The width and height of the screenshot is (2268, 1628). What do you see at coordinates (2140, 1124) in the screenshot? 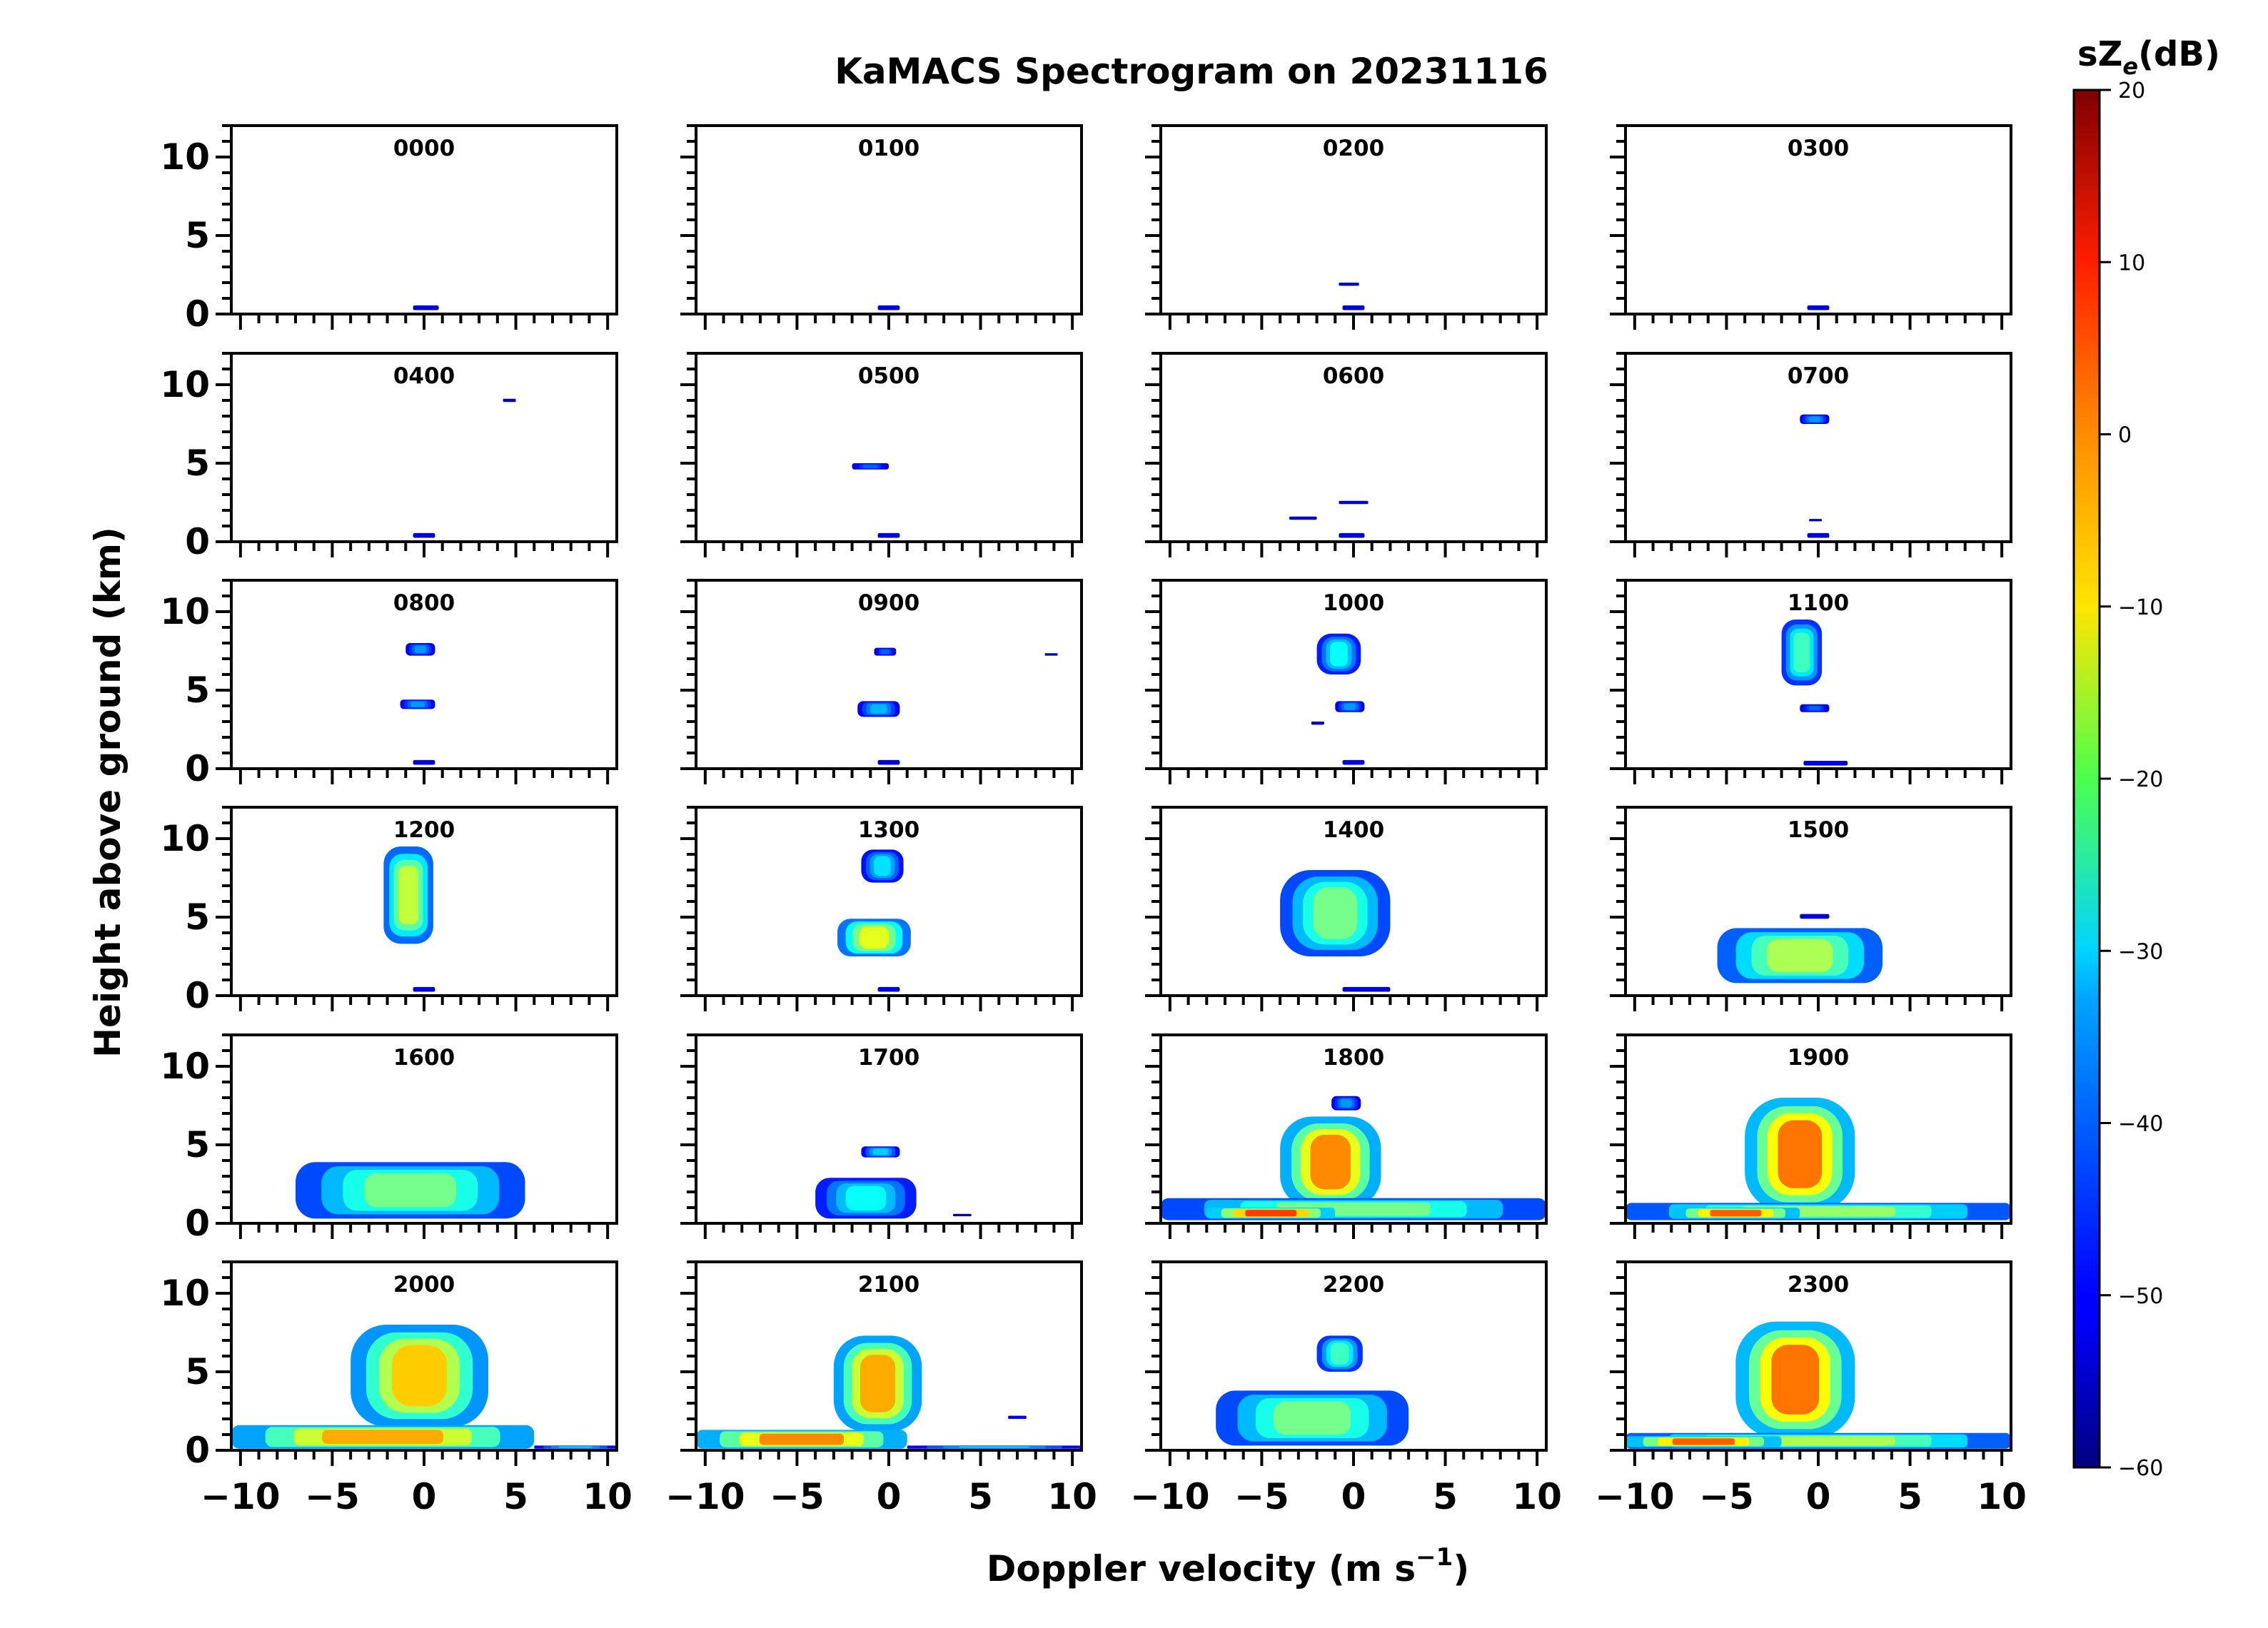
I see `colorbar-tick-label: −40` at bounding box center [2140, 1124].